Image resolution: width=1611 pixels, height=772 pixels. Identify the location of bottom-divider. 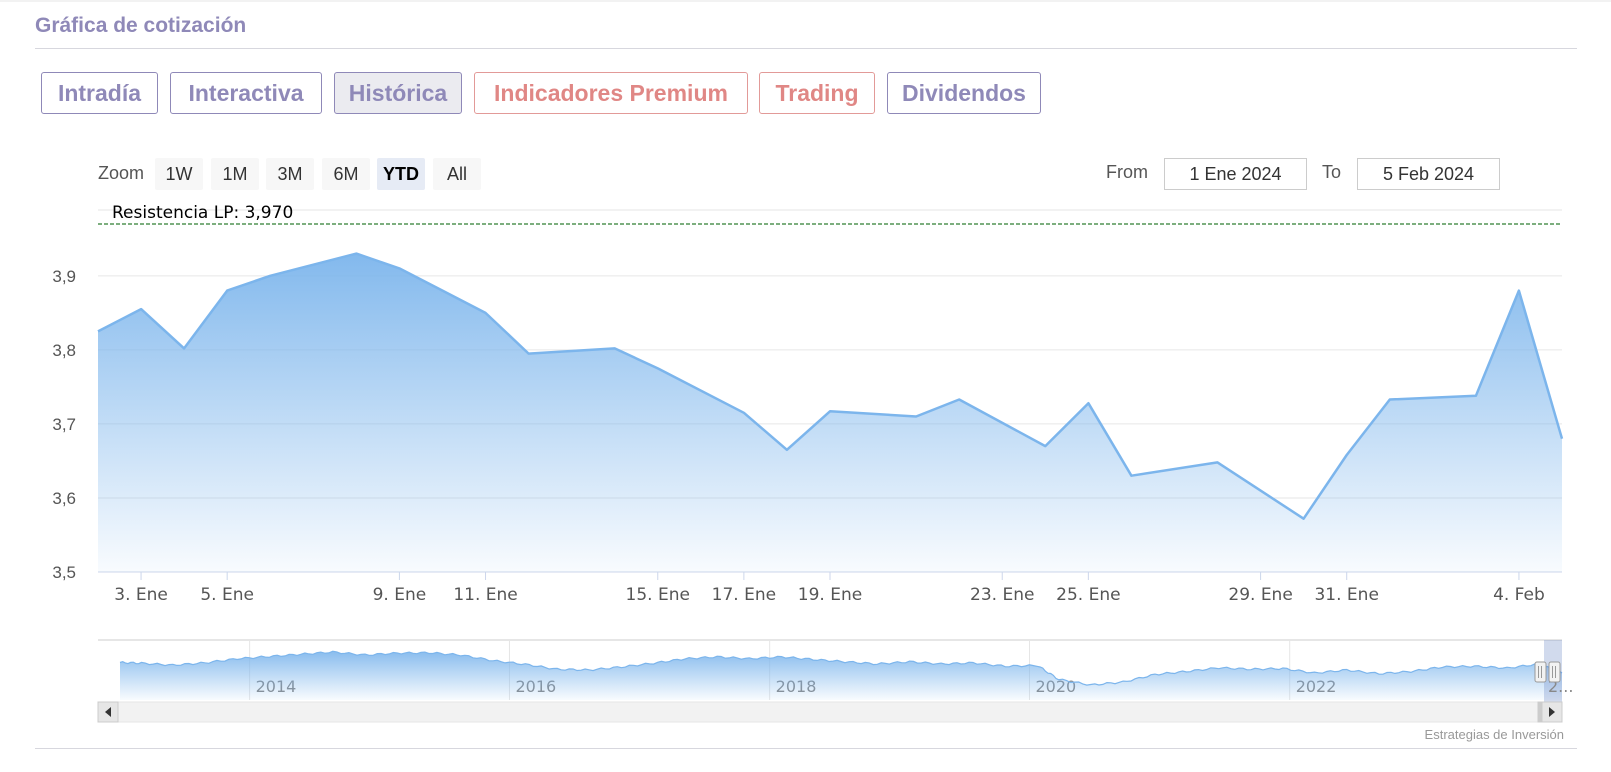
(806, 748).